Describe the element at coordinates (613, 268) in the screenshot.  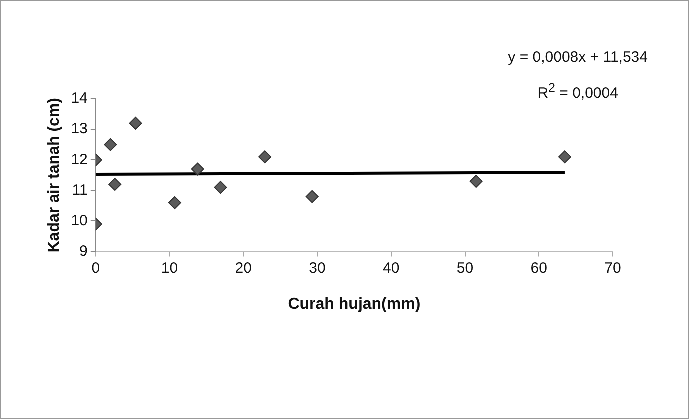
I see `x-tick-label: 70` at that location.